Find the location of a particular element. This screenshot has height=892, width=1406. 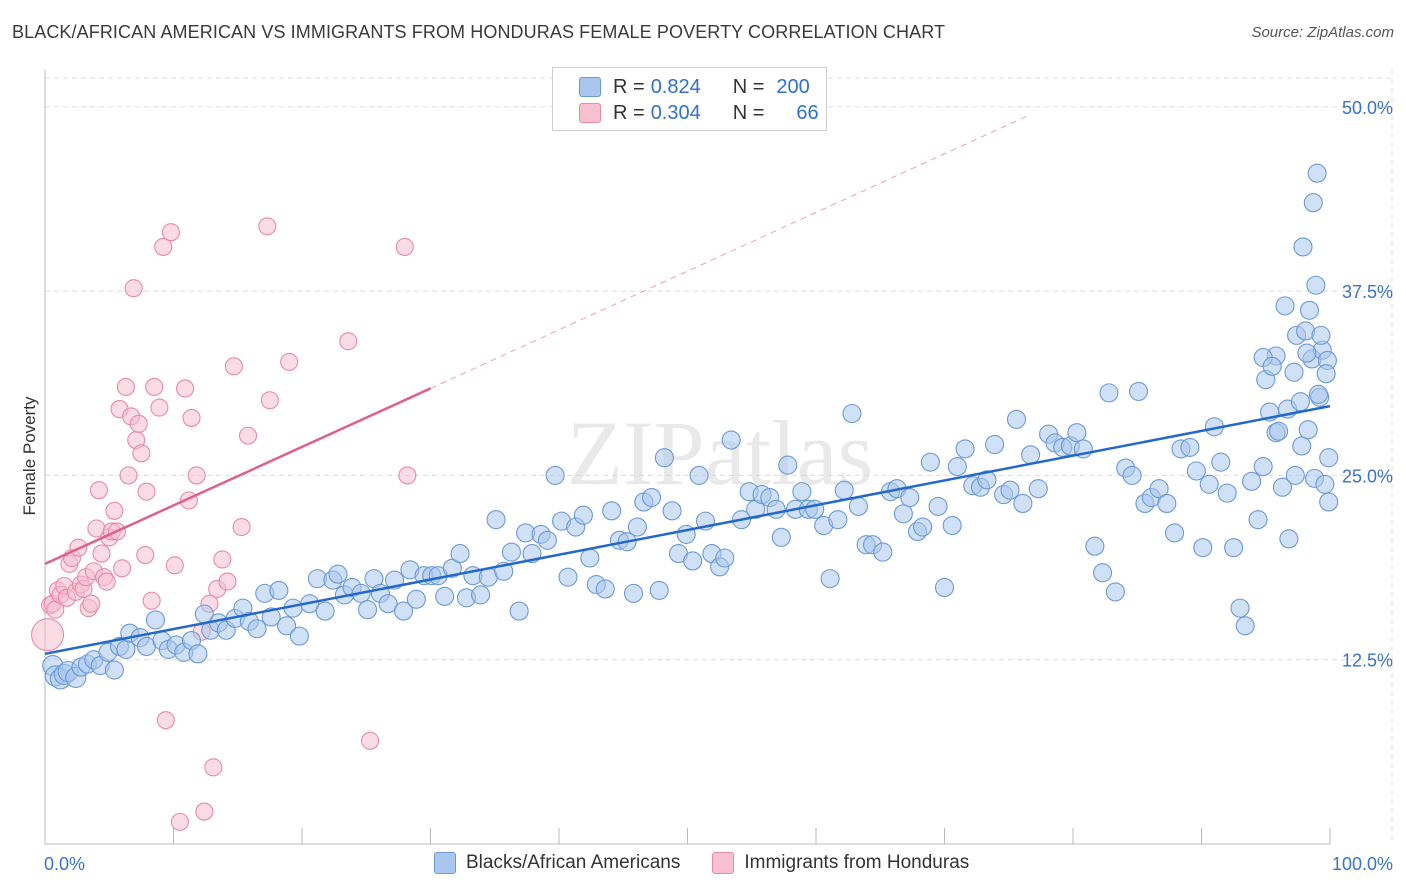

legend-n-label: N = is located at coordinates (748, 86).